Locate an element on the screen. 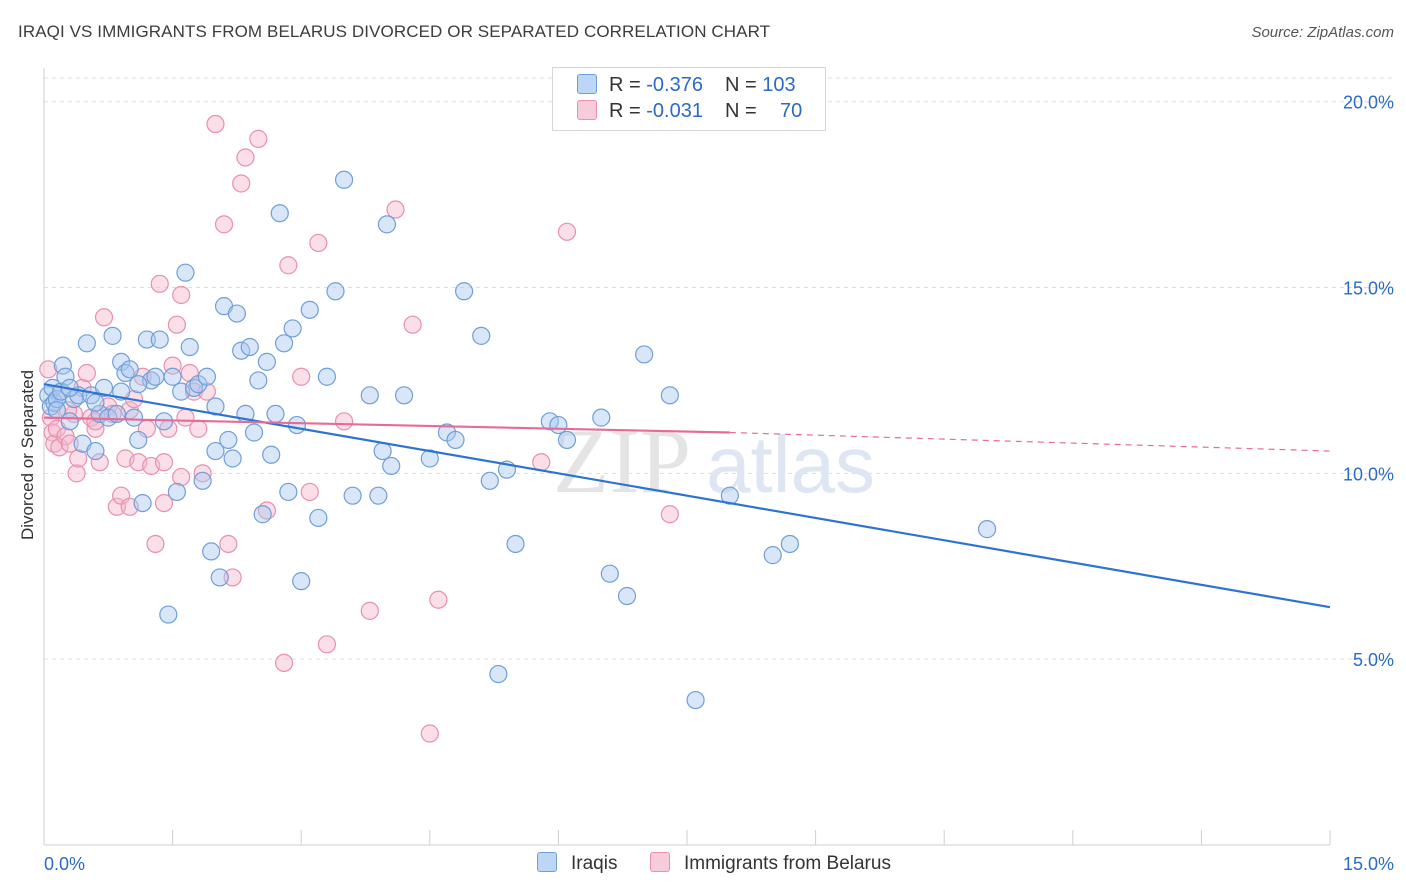 This screenshot has width=1406, height=892. source-label: Source: ZipAtlas.com is located at coordinates (1322, 32).